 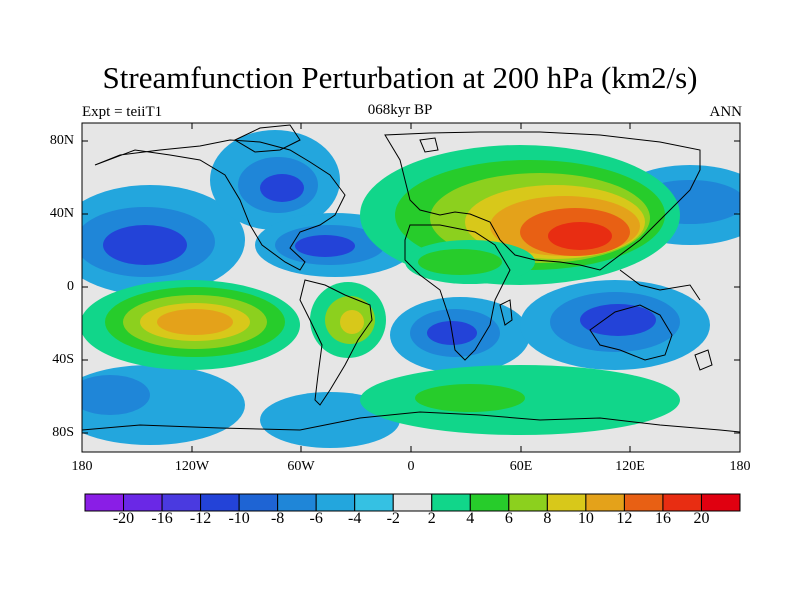 I want to click on colorbar-label: 20, so click(x=701, y=518).